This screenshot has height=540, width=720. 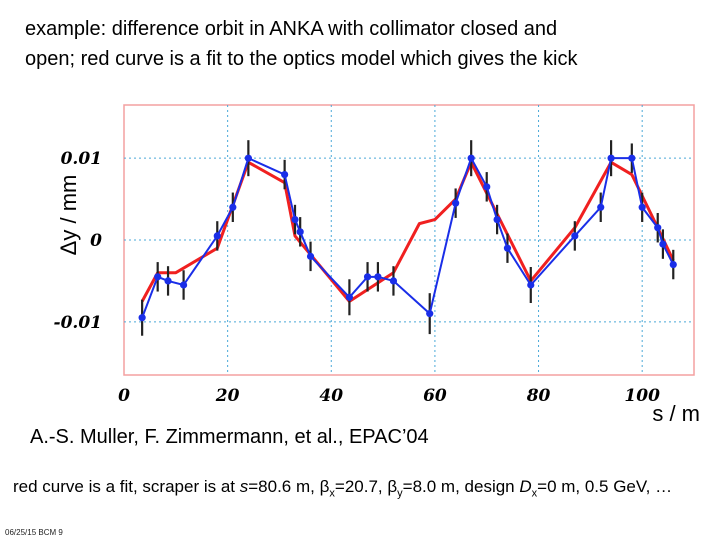 I want to click on caption-text-3: =20.7,, so click(x=361, y=486).